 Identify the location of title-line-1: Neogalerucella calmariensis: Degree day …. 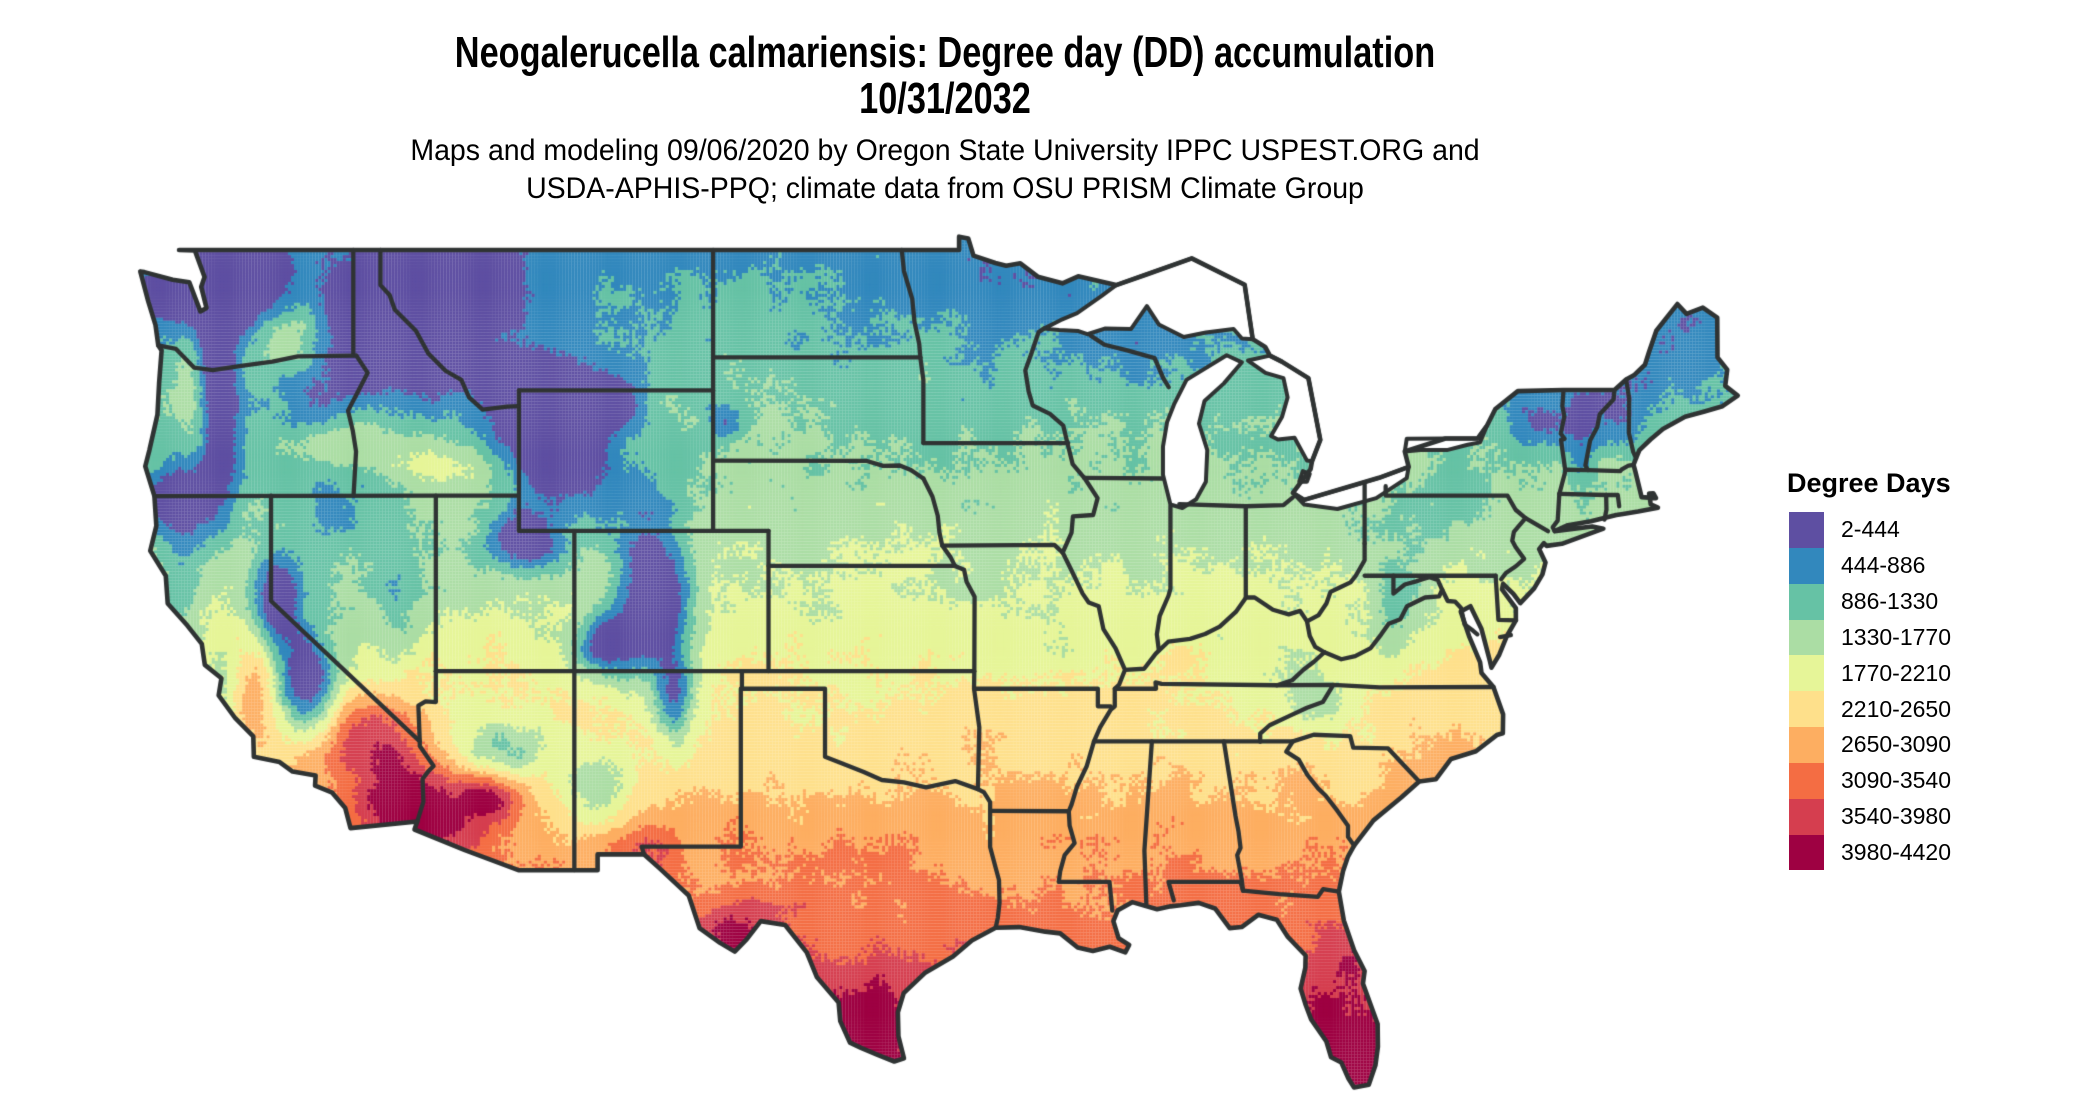
(945, 52).